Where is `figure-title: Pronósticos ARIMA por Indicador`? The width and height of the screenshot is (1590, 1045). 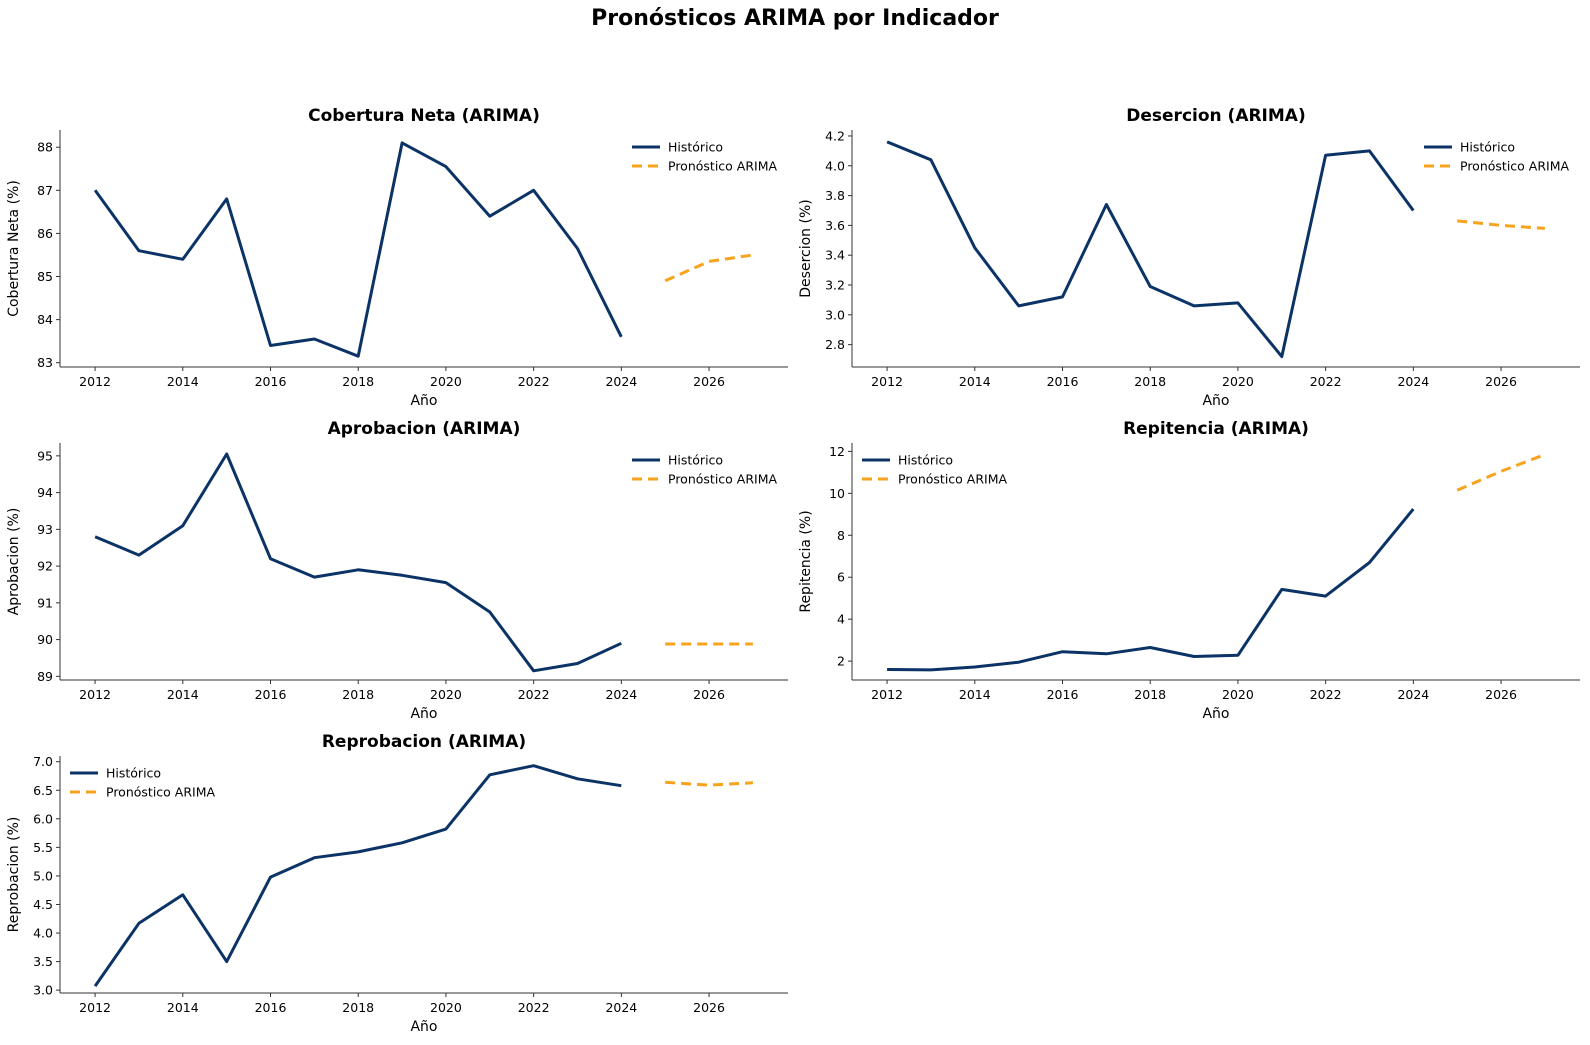
figure-title: Pronósticos ARIMA por Indicador is located at coordinates (795, 18).